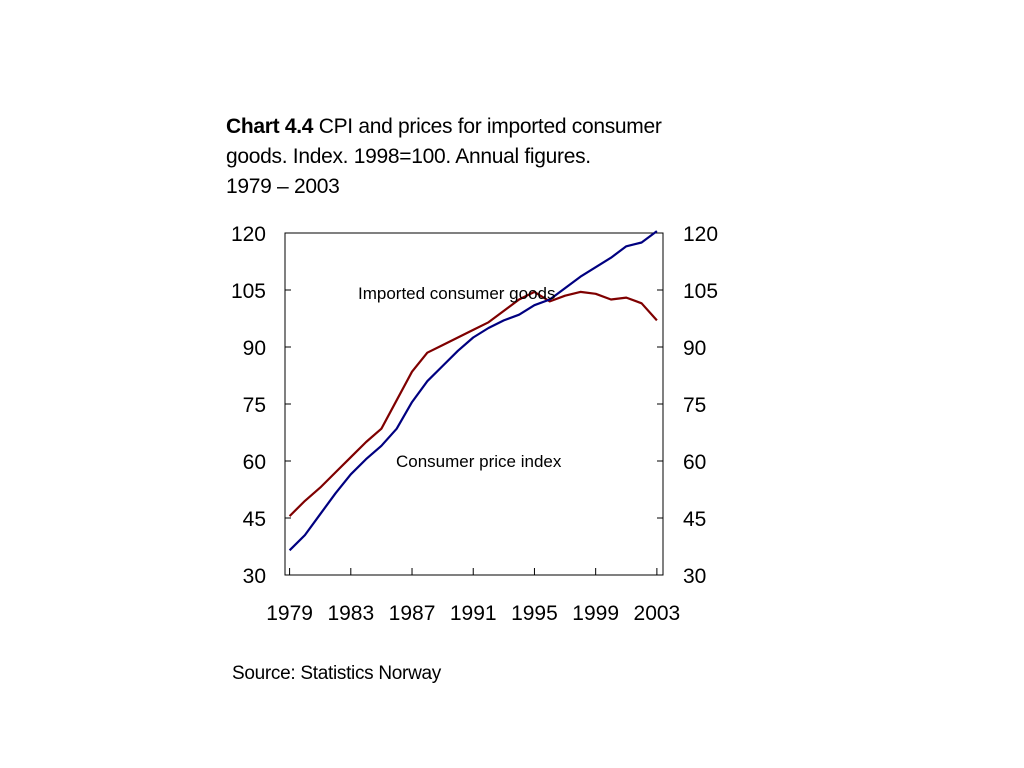  Describe the element at coordinates (700, 291) in the screenshot. I see `y-tick-label-right: 105` at that location.